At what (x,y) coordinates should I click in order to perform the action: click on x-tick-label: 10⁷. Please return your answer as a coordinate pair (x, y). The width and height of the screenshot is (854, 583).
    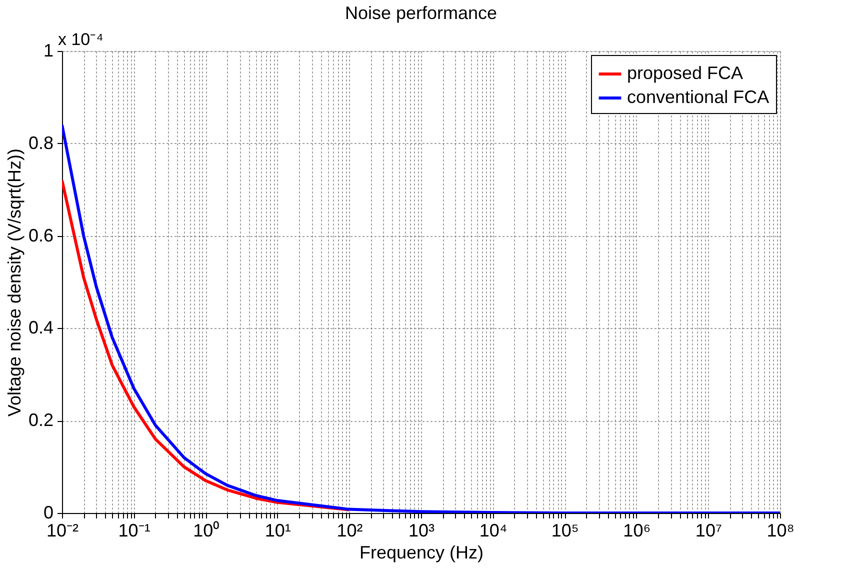
    Looking at the image, I should click on (708, 530).